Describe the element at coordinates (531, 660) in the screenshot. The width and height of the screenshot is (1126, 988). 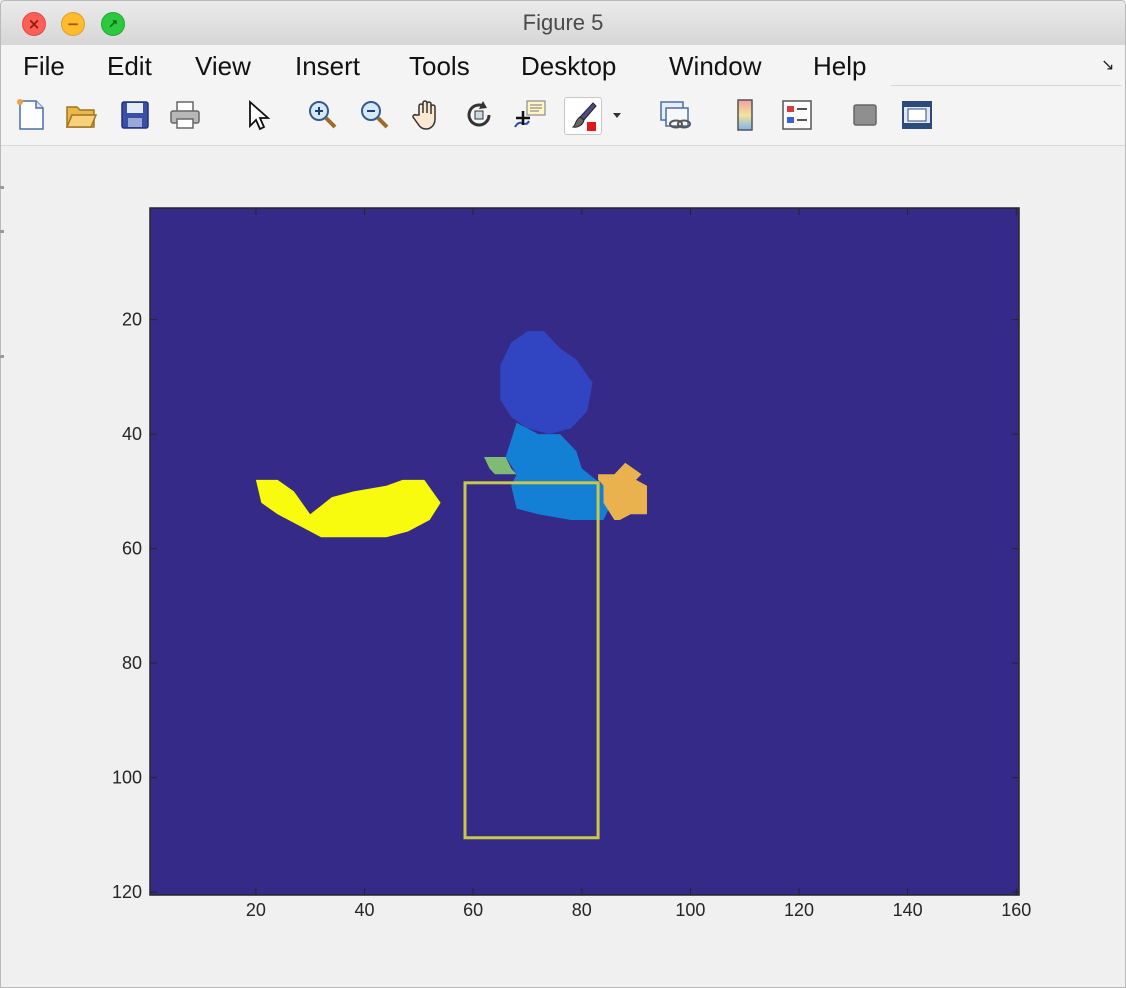
I see `bounding-box` at that location.